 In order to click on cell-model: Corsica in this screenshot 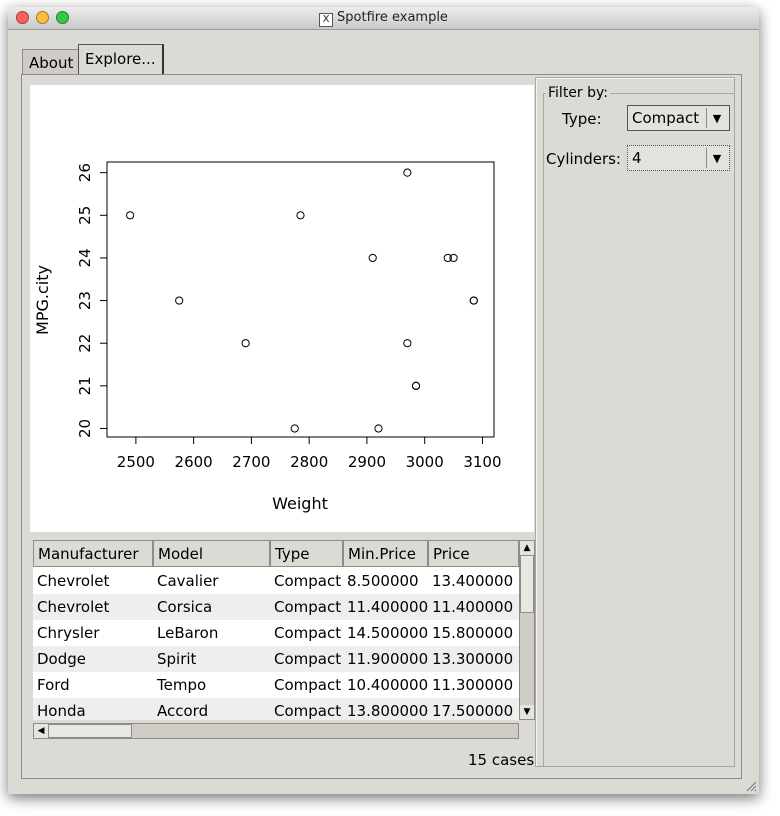, I will do `click(185, 607)`.